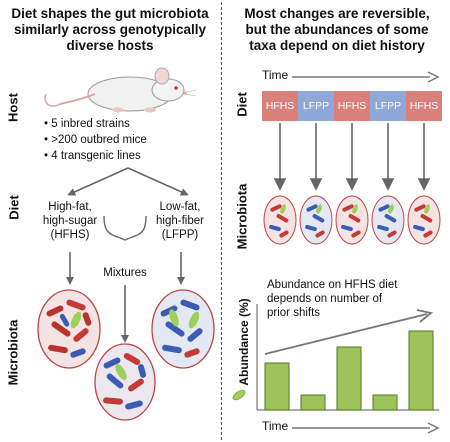 The image size is (450, 442). I want to click on bullet-item-3: • 4 transgenic lines, so click(92, 156).